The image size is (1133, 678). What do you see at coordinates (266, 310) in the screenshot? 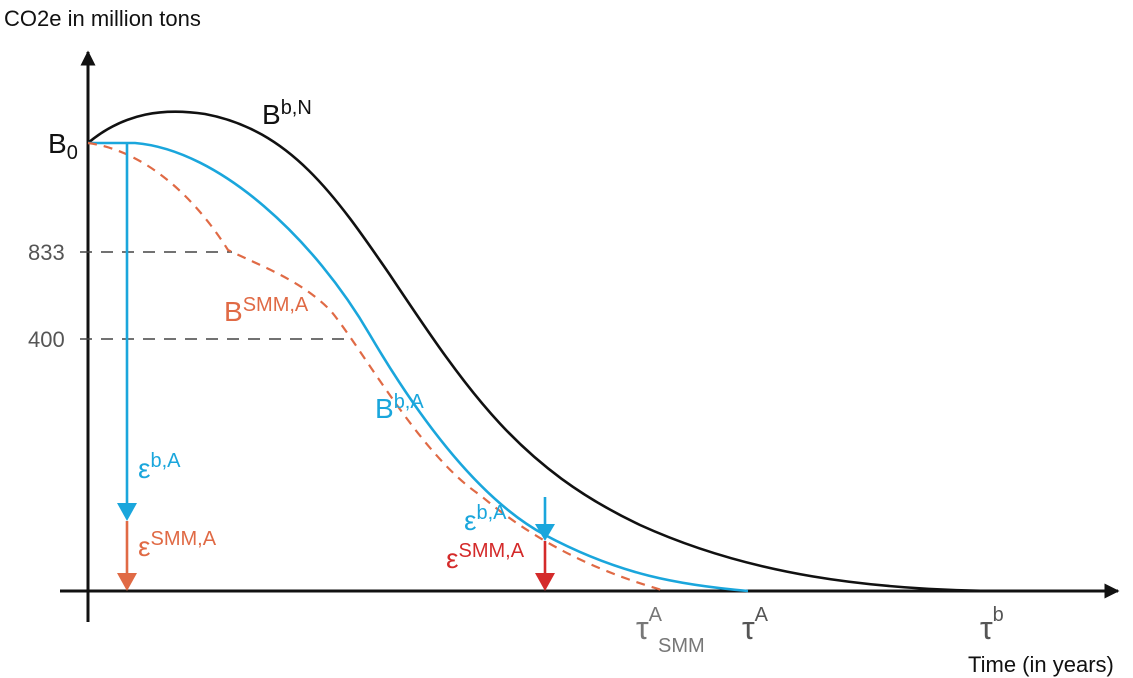
I see `series-label-smm-a: BSMM,A` at bounding box center [266, 310].